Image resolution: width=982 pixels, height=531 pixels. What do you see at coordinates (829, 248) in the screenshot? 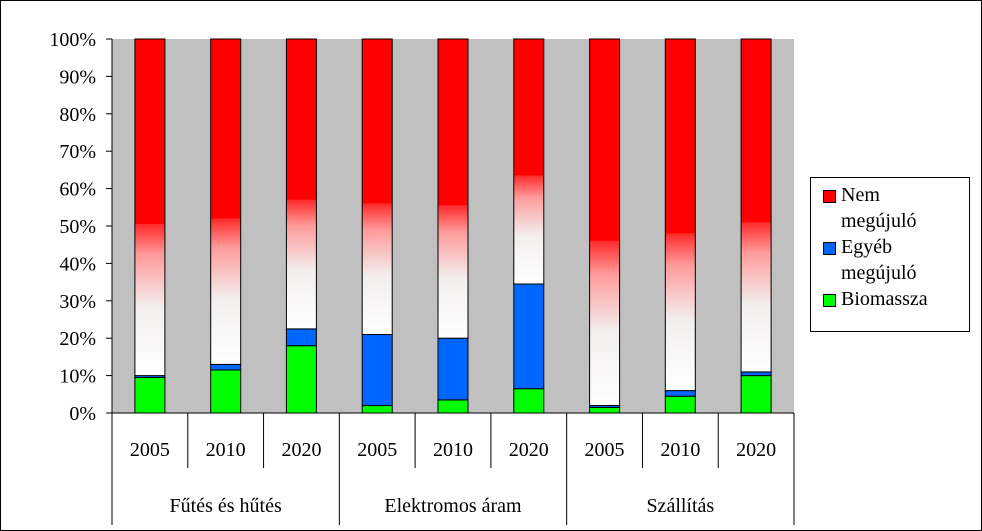
I see `legend-swatch-egyeb-megujulo` at bounding box center [829, 248].